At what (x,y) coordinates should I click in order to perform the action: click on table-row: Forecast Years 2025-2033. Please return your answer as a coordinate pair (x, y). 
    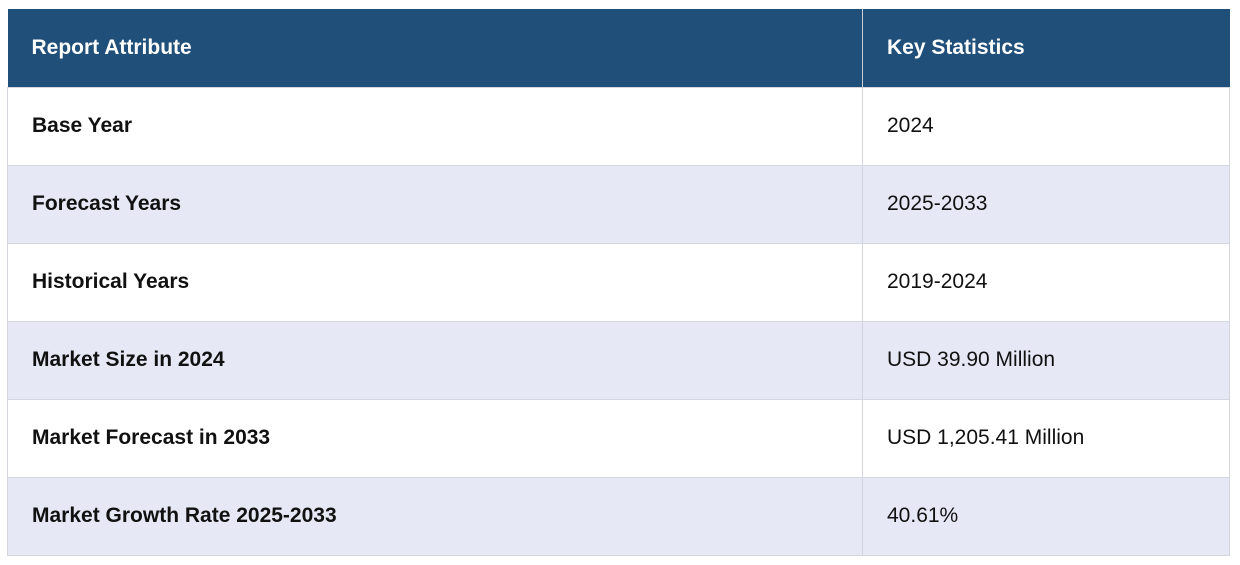
    Looking at the image, I should click on (618, 204).